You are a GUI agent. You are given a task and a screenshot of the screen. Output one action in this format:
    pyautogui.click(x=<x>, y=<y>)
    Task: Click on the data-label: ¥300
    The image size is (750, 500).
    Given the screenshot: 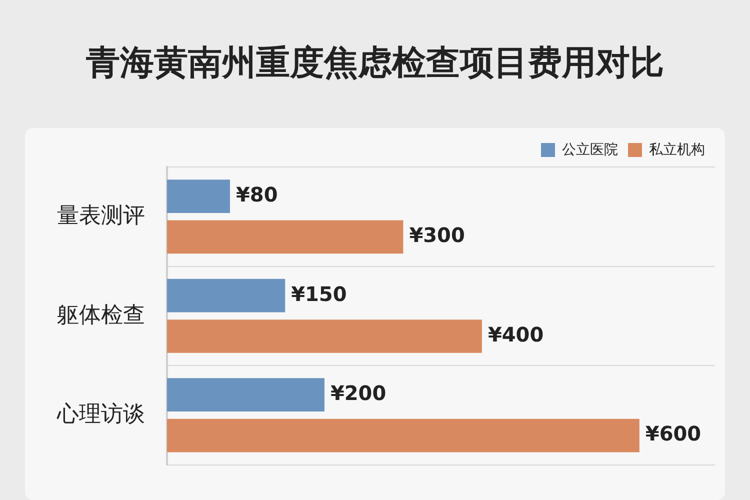 What is the action you would take?
    pyautogui.click(x=437, y=235)
    